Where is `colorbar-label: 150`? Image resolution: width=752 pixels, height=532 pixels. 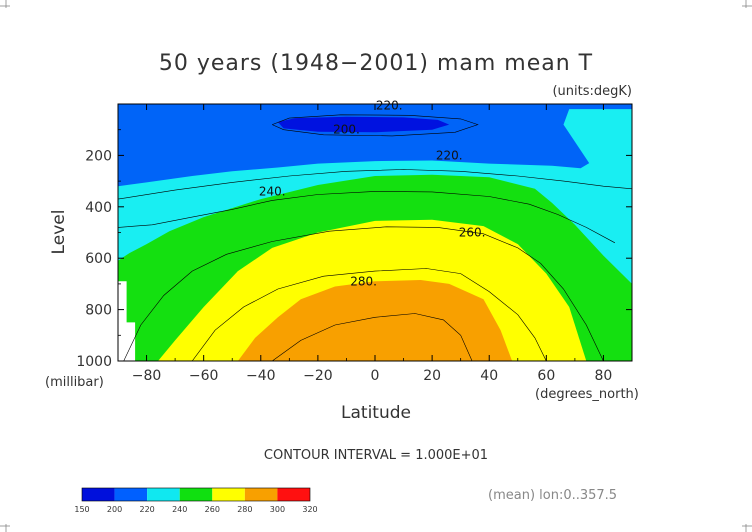 colorbar-label: 150 is located at coordinates (81, 509).